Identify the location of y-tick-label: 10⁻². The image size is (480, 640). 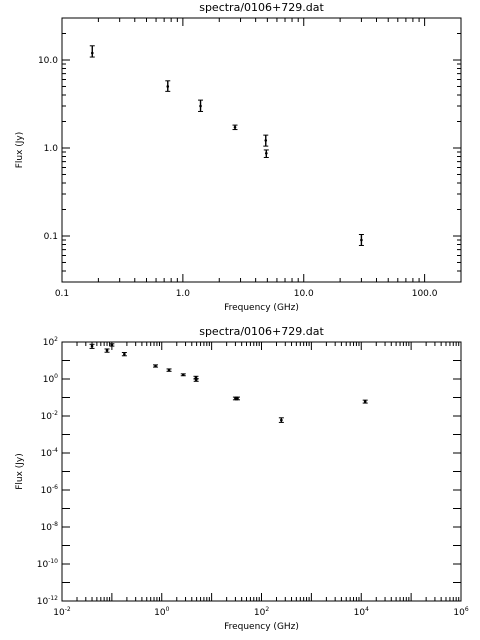
(50, 416).